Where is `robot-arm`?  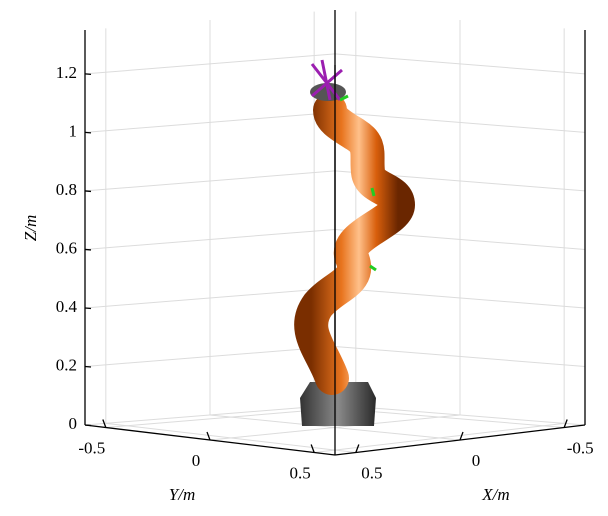
robot-arm is located at coordinates (354, 244).